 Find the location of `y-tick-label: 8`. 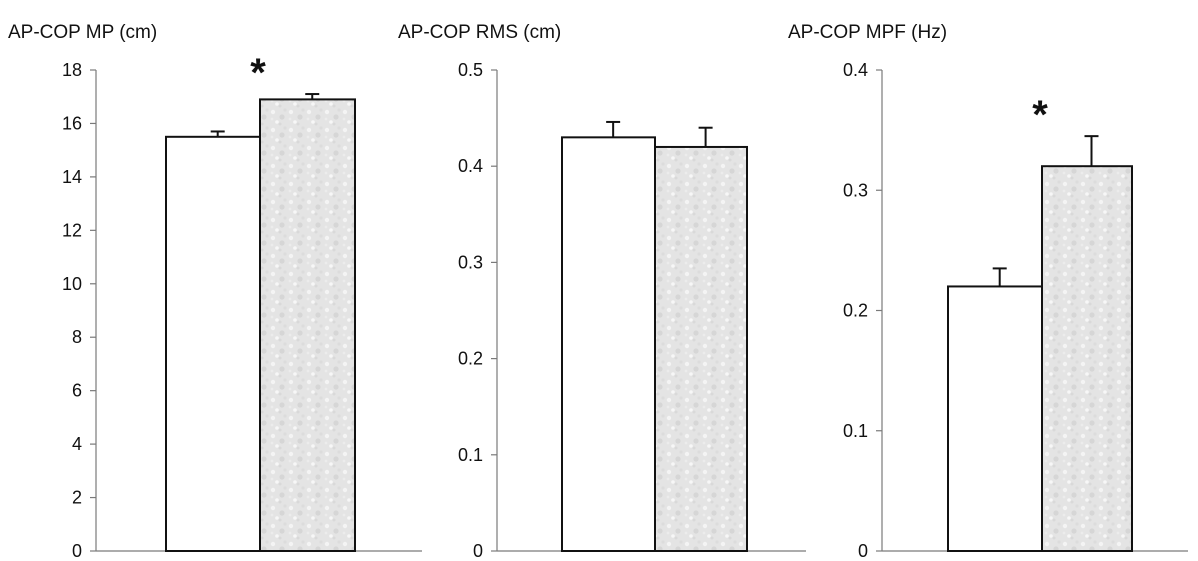

y-tick-label: 8 is located at coordinates (77, 337).